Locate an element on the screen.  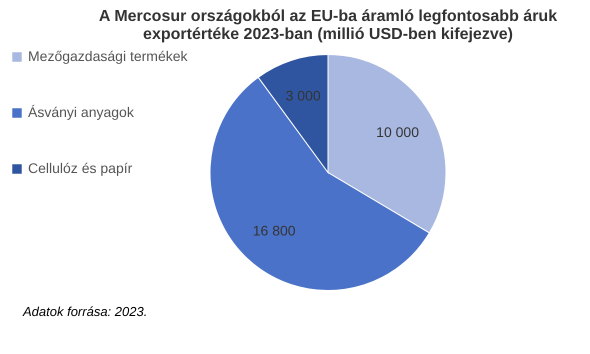
legend-label: Ásványi anyagok is located at coordinates (81, 112).